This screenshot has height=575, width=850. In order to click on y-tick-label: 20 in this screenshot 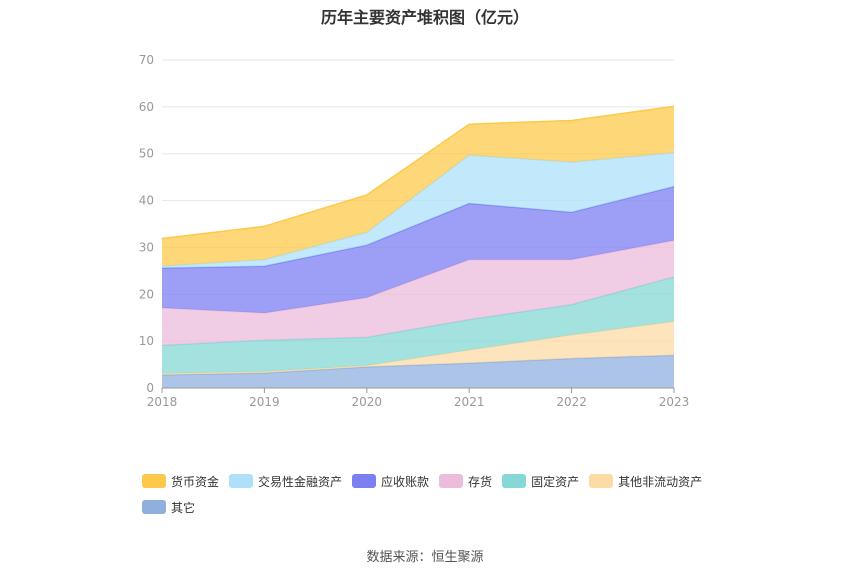, I will do `click(146, 294)`.